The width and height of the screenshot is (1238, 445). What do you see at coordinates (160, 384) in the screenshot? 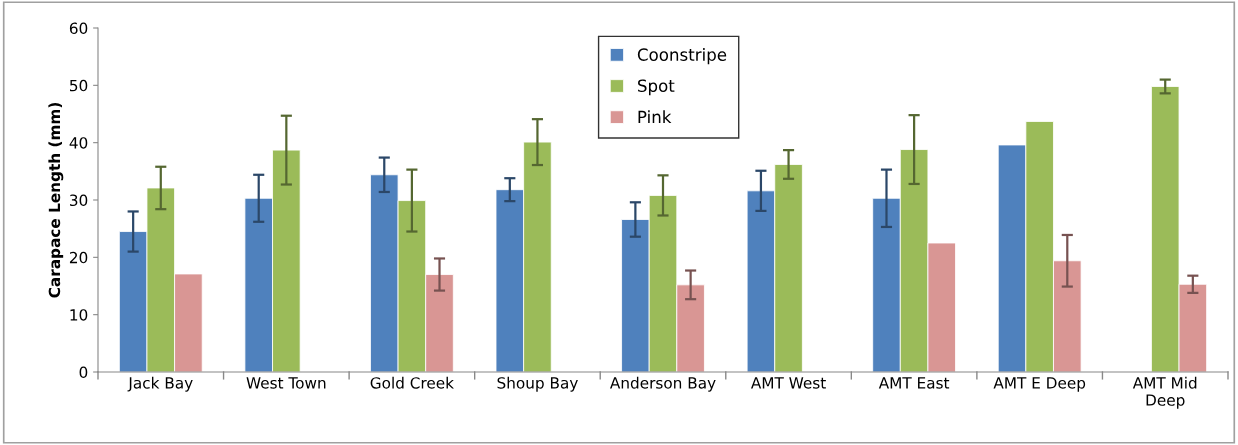
I see `x-tick-label: Jack Bay` at bounding box center [160, 384].